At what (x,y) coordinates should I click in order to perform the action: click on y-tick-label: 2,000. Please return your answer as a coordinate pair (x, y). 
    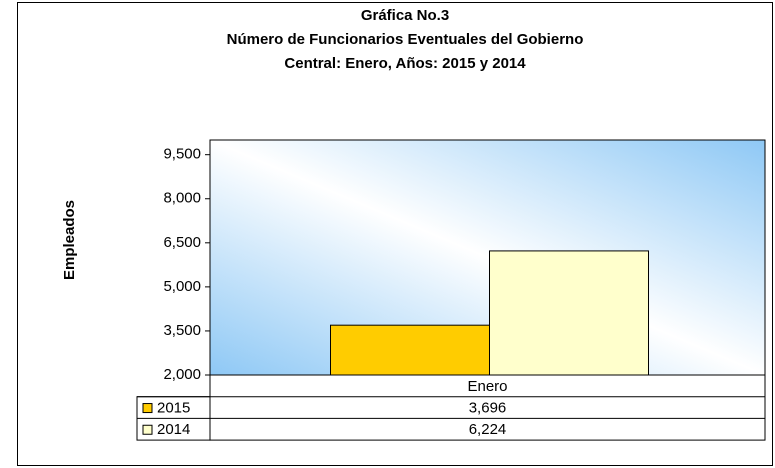
    Looking at the image, I should click on (182, 374).